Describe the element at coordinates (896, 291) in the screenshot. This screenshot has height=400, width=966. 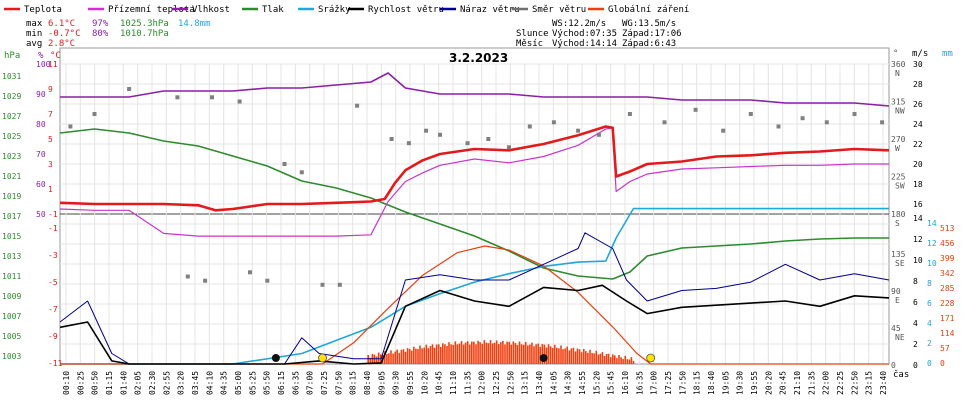
I see `dir-tick-label: 90` at that location.